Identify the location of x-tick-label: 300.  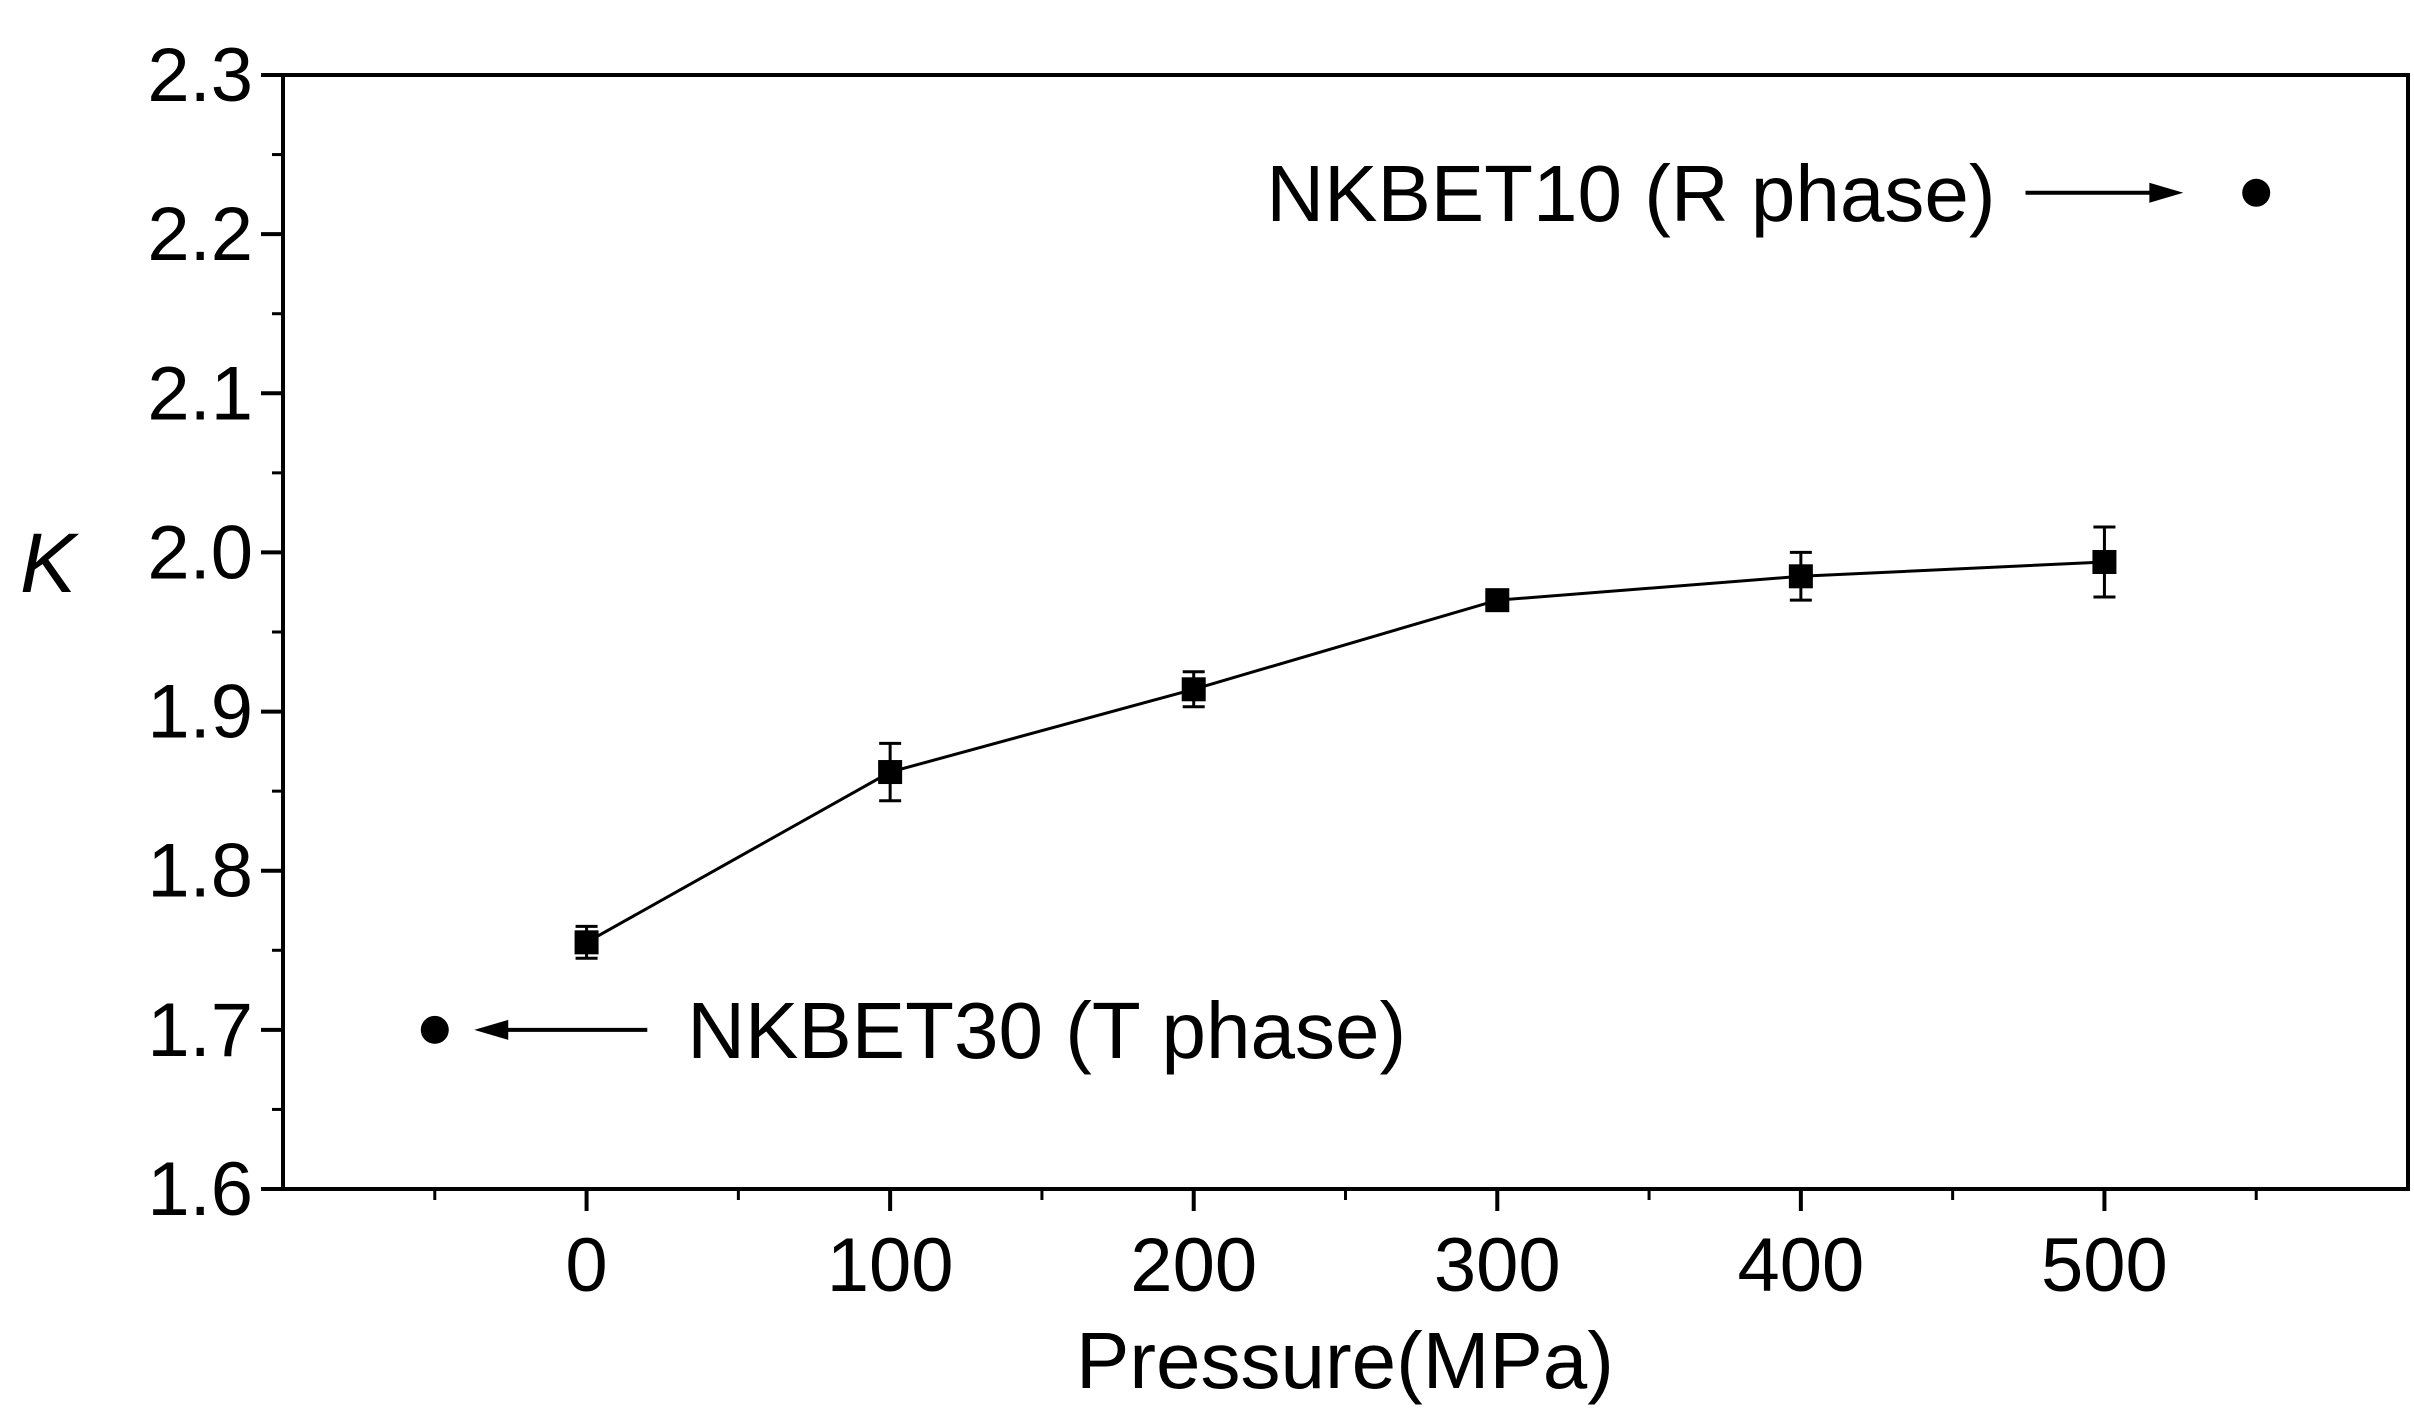
(1497, 1265).